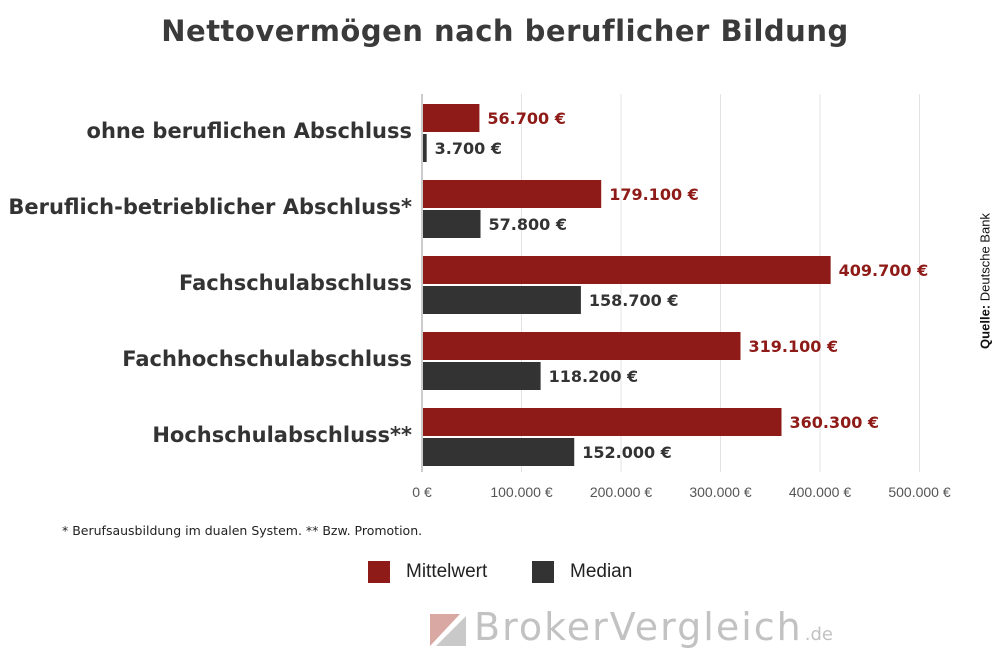 The height and width of the screenshot is (662, 1000). What do you see at coordinates (505, 31) in the screenshot?
I see `chart-title: Nettovermögen nach beruflicher Bildung` at bounding box center [505, 31].